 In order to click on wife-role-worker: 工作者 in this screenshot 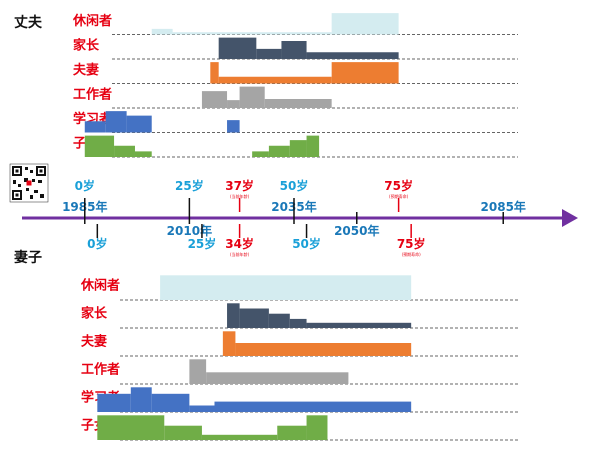, I will do `click(299, 372)`.